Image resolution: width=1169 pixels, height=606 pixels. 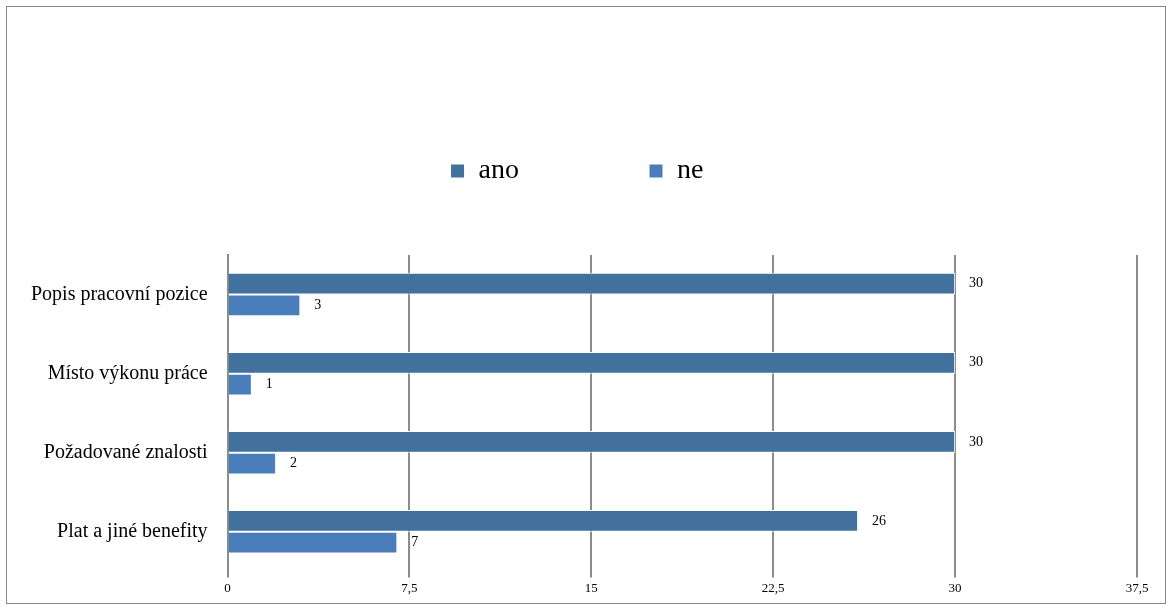 I want to click on x-tick-label: 37,5, so click(x=1137, y=587).